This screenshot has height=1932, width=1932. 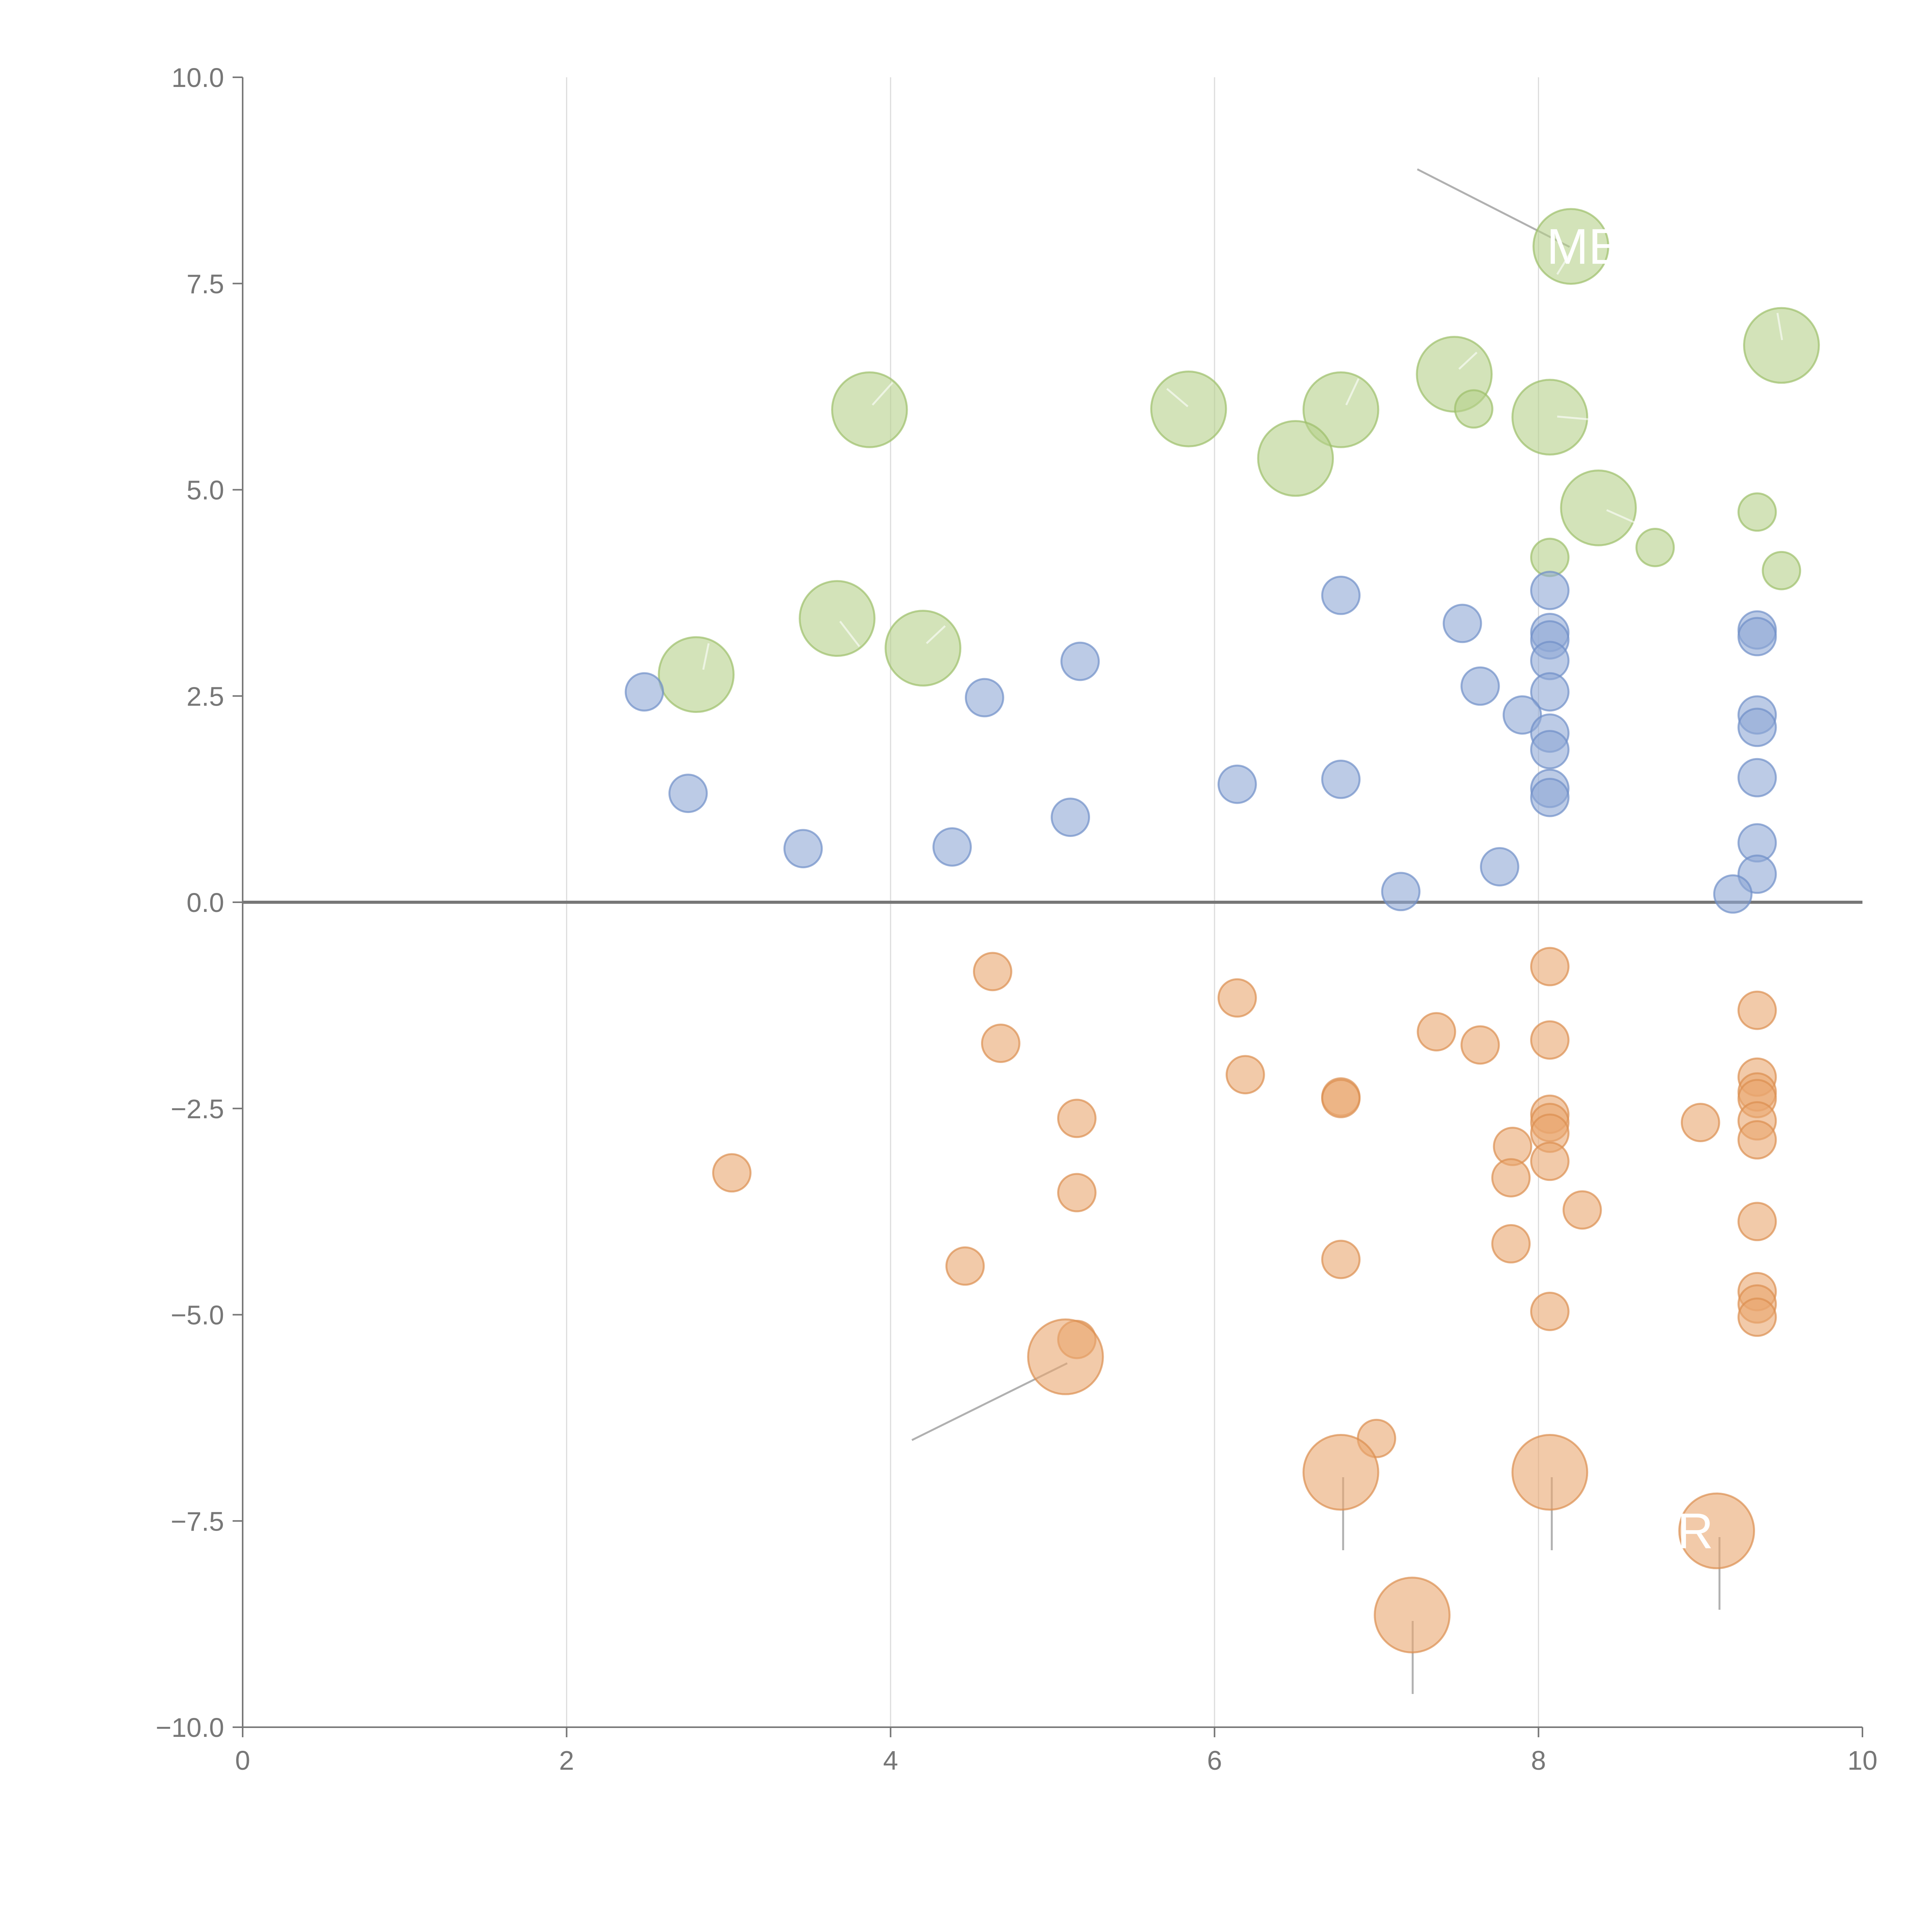 I want to click on x-tick-label: 8, so click(x=1539, y=1760).